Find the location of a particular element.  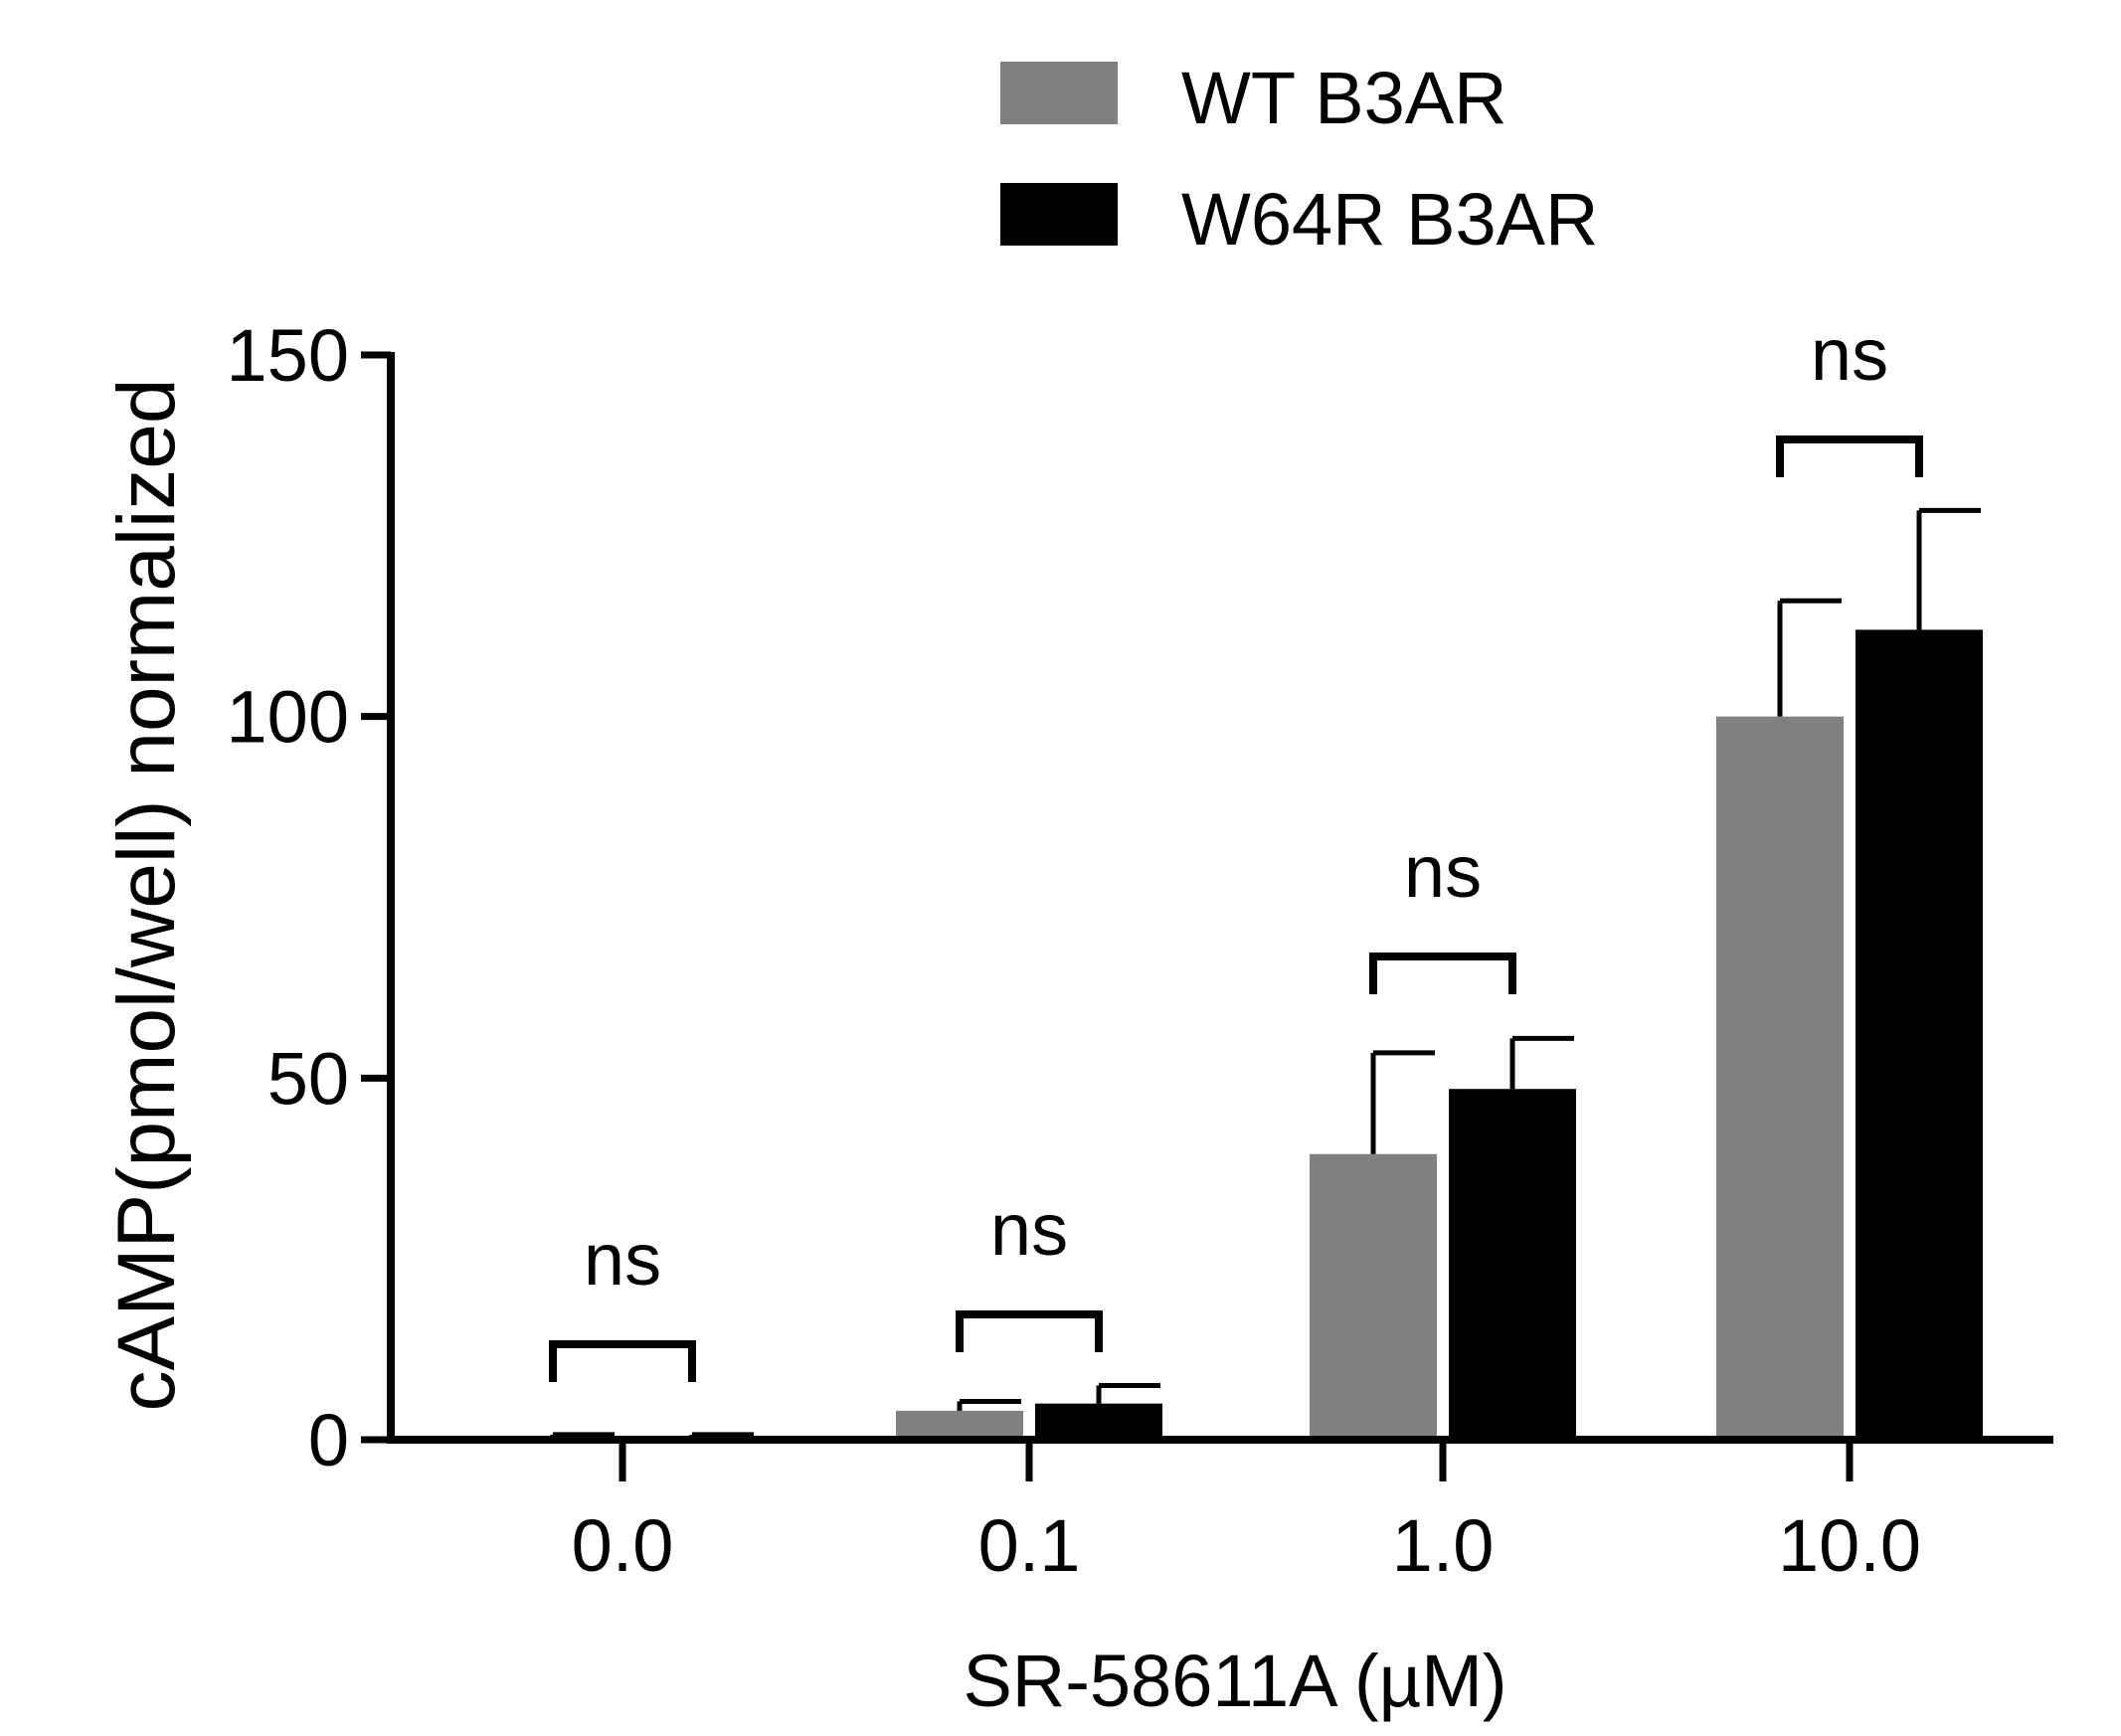

legend: WT B3AR W64R B3AR is located at coordinates (1299, 158).